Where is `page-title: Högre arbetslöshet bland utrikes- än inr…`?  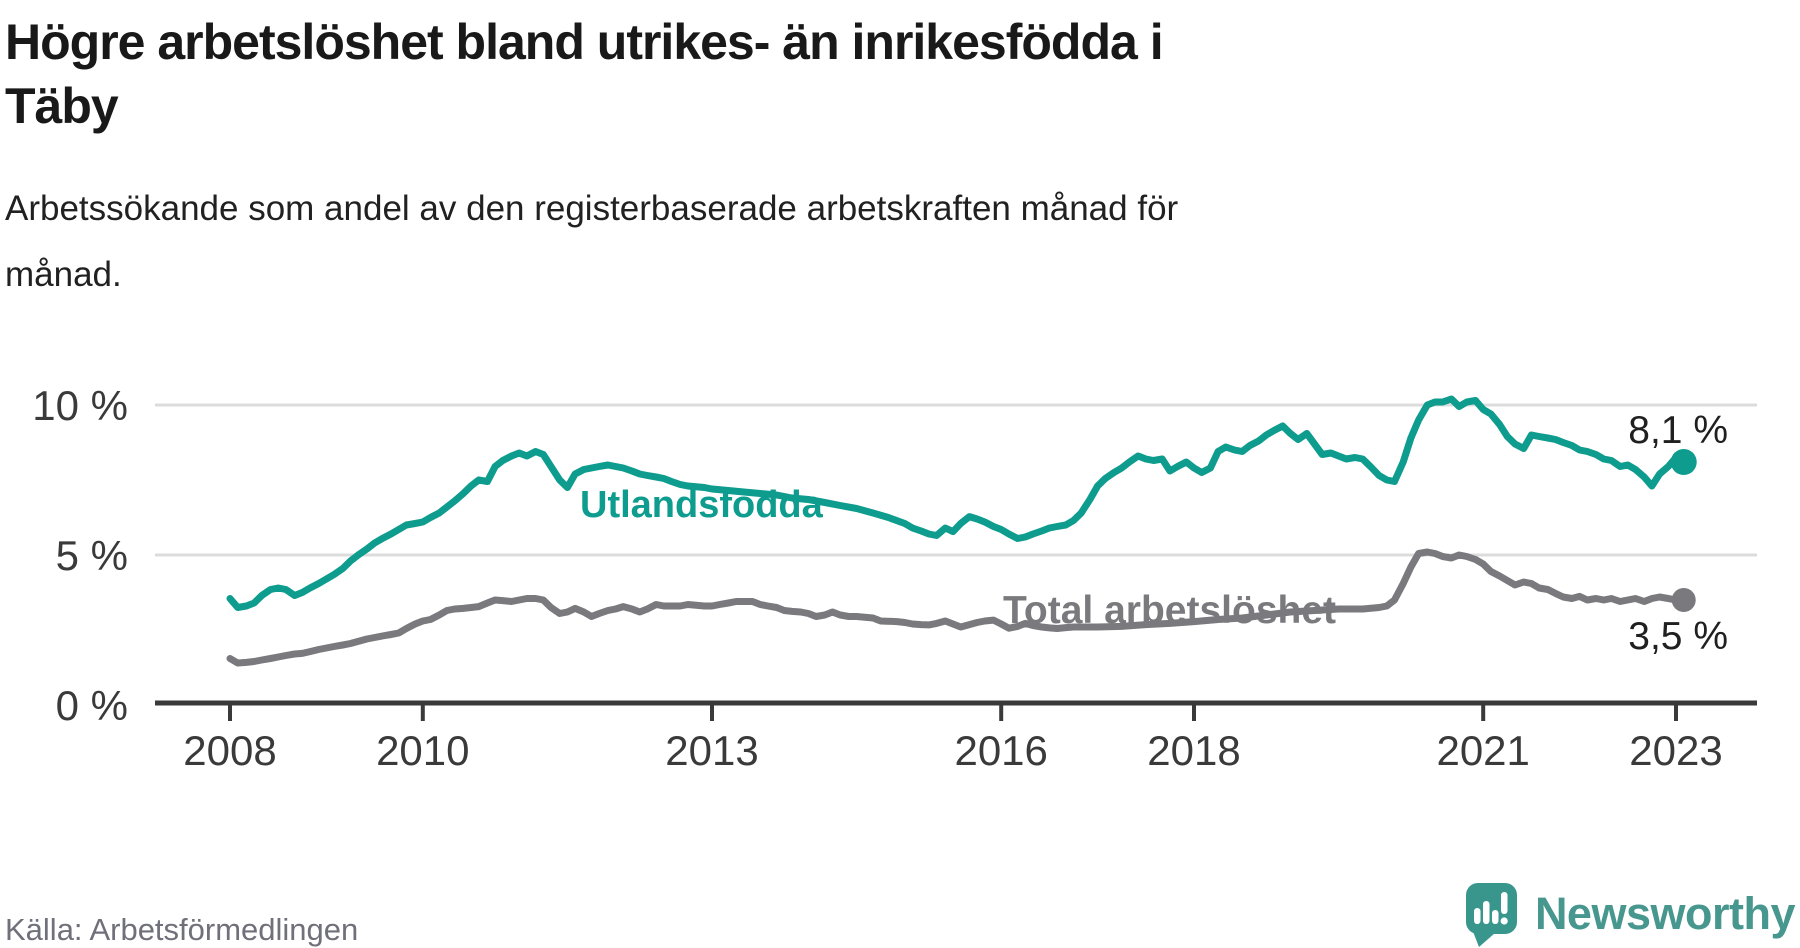 page-title: Högre arbetslöshet bland utrikes- än inr… is located at coordinates (875, 74).